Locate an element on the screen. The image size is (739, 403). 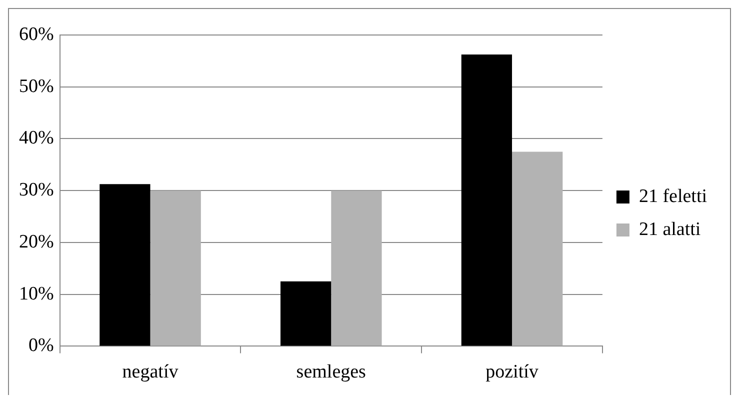
x-tick-label: negatív is located at coordinates (150, 372).